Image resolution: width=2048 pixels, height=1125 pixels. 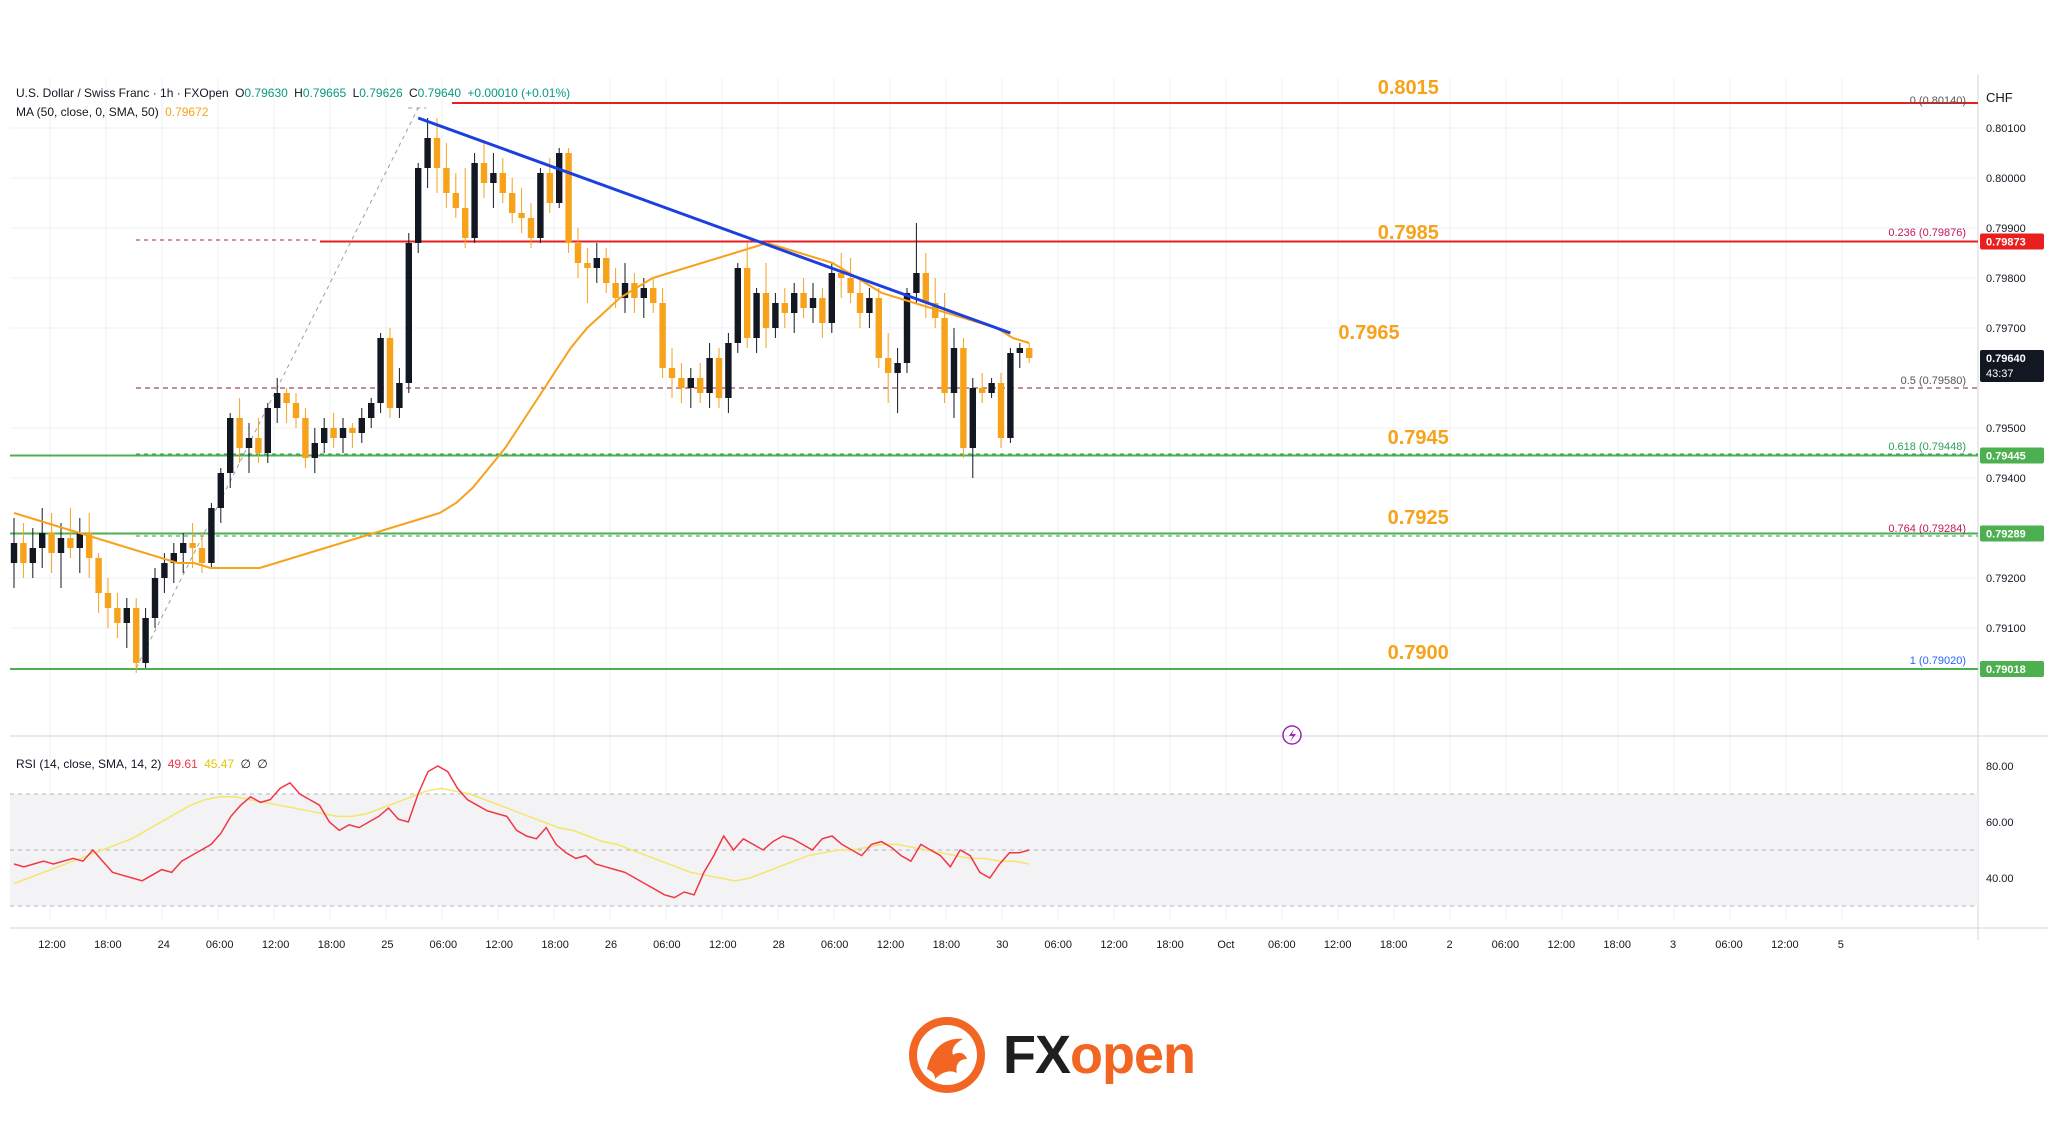 I want to click on price-tick-label: 0.79200, so click(x=2006, y=579).